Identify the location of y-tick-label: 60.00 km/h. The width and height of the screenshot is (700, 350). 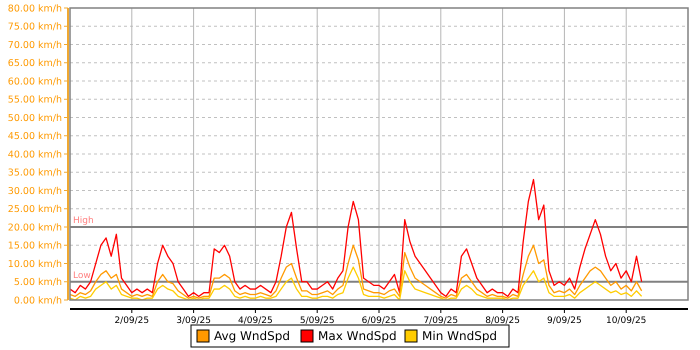
(35, 82).